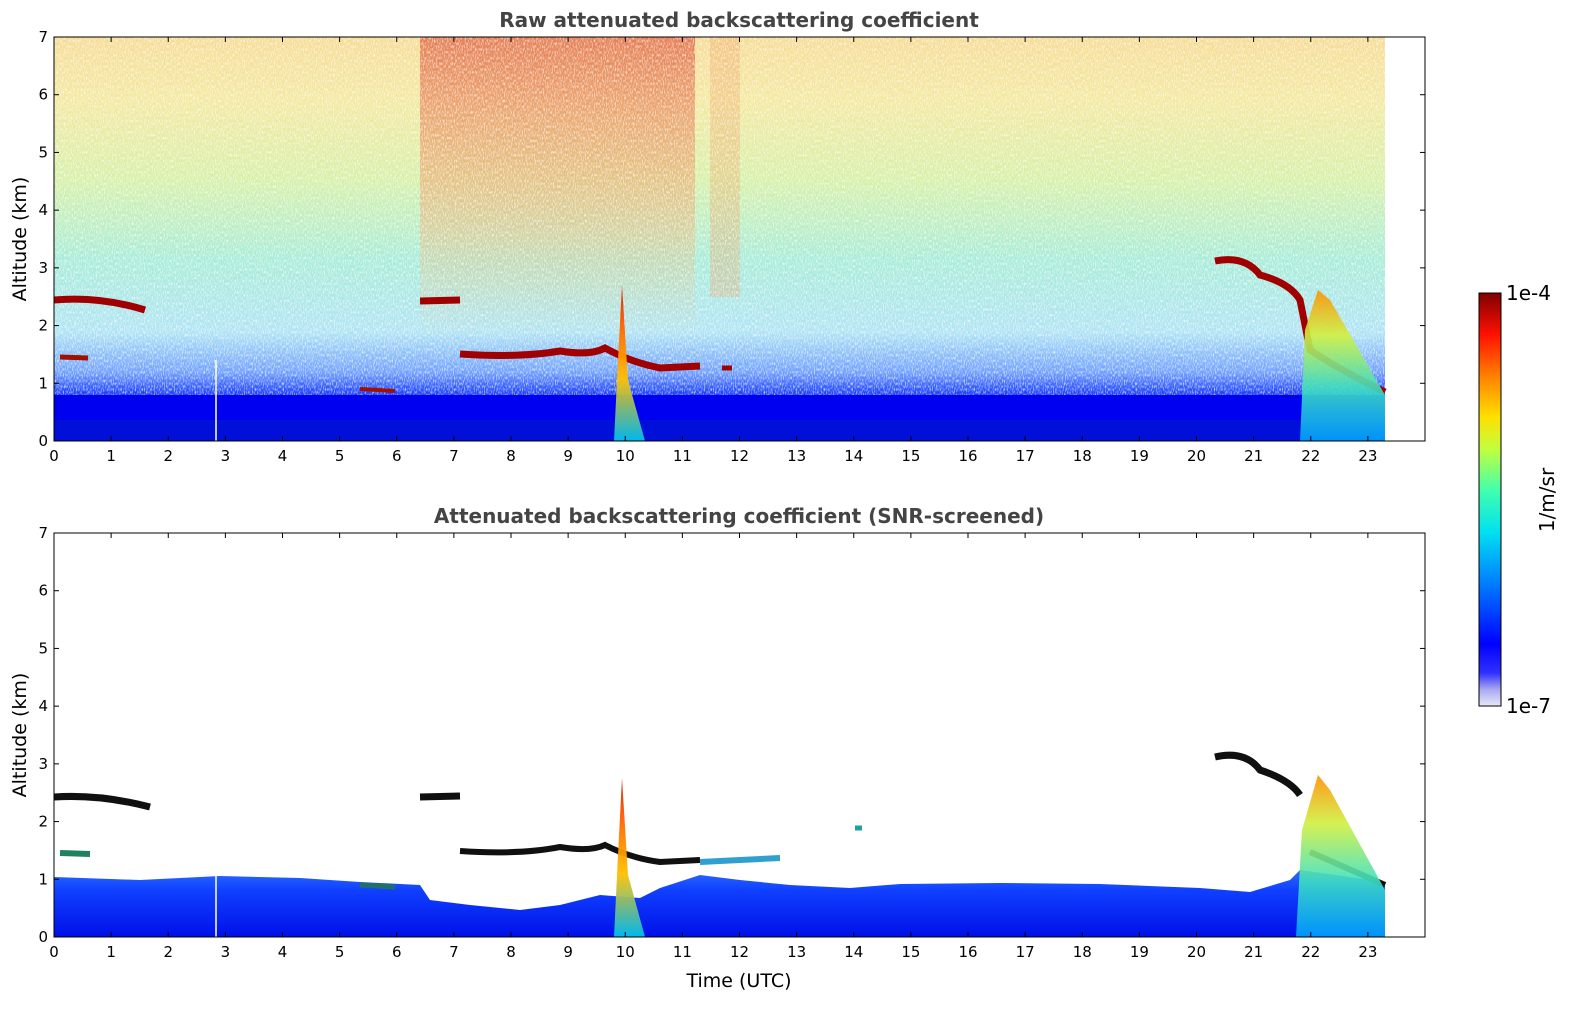  What do you see at coordinates (1518, 499) in the screenshot?
I see `colorbar: 1e-4 1e-7 1/m/sr` at bounding box center [1518, 499].